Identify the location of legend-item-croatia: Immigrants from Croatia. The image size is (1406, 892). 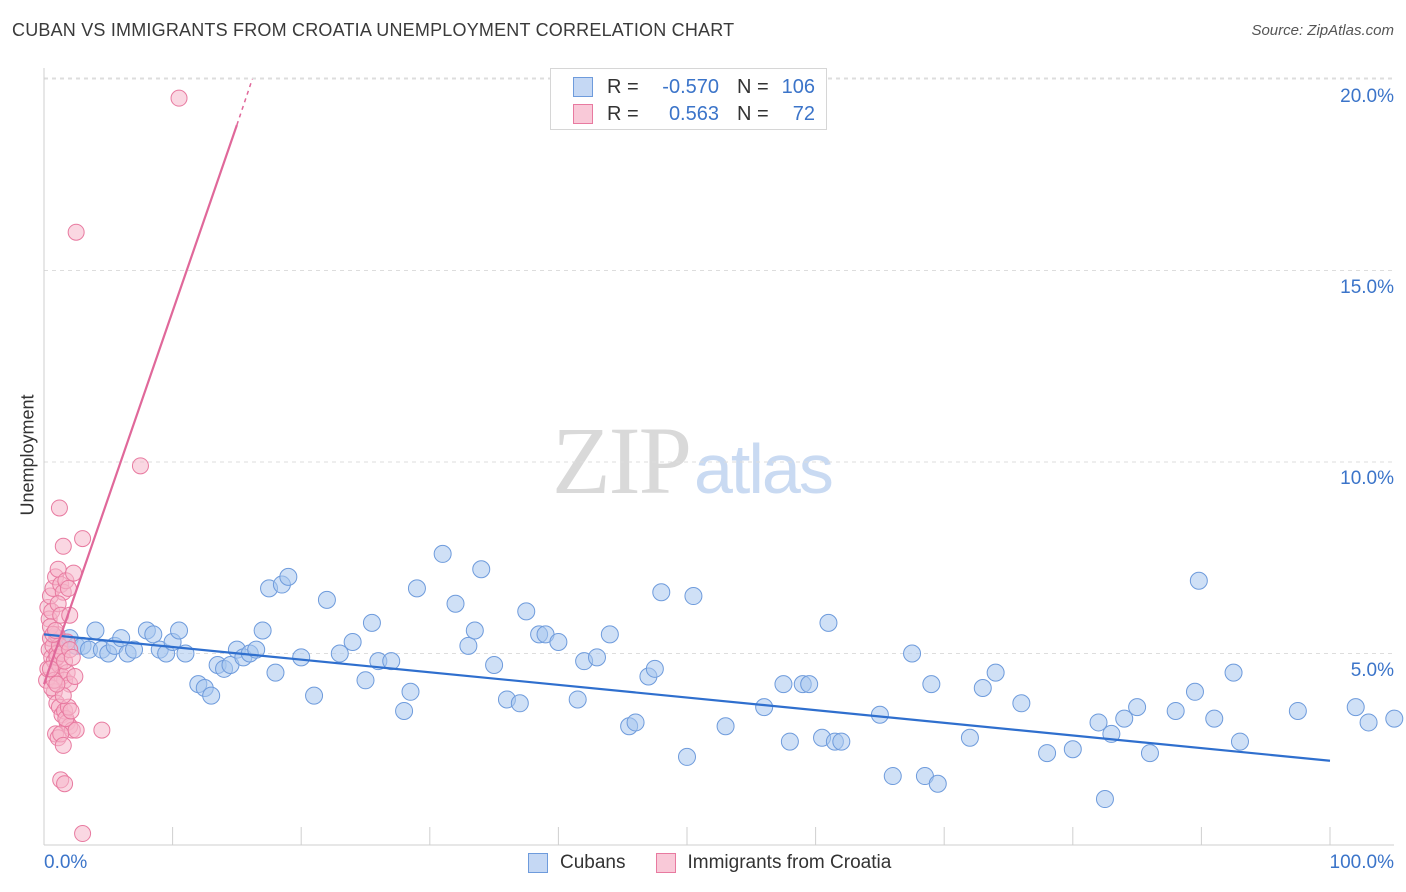
(773, 863).